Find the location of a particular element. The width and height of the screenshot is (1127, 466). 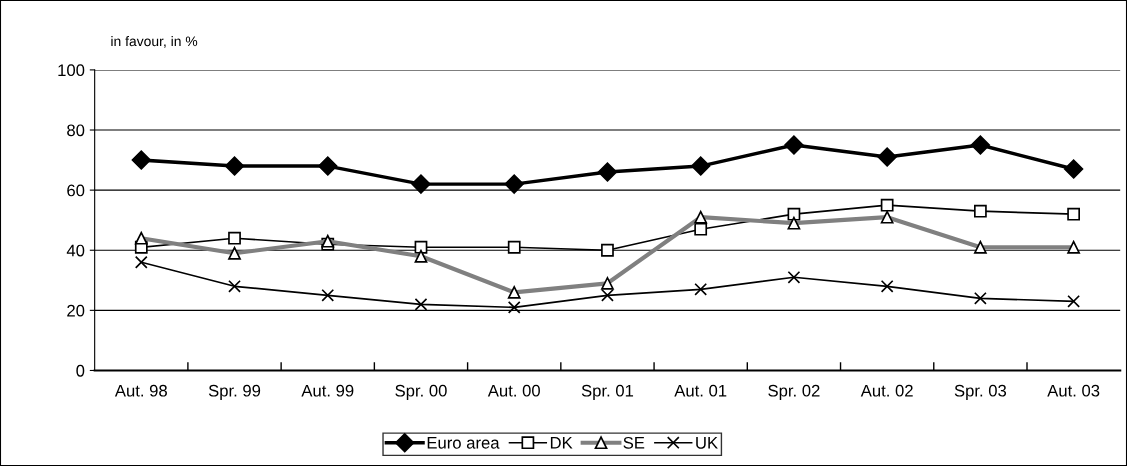

y-tick-label: 20 is located at coordinates (76, 310).